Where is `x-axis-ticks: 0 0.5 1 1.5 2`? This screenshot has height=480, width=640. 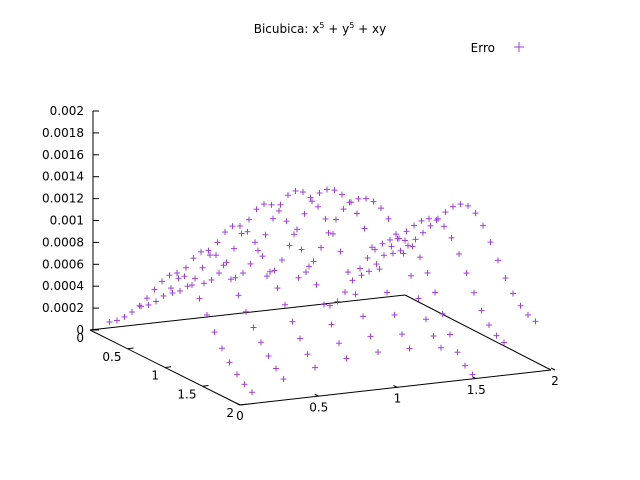 x-axis-ticks: 0 0.5 1 1.5 2 is located at coordinates (161, 374).